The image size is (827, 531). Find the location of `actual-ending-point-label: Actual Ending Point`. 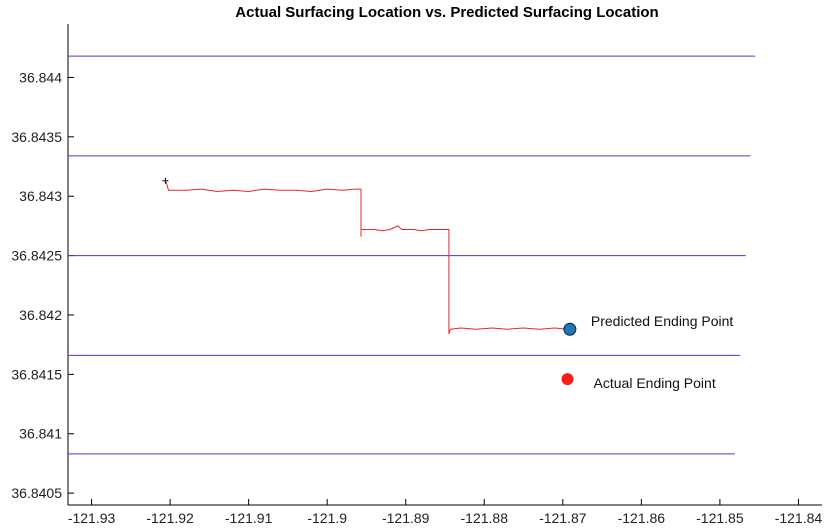

actual-ending-point-label: Actual Ending Point is located at coordinates (655, 383).